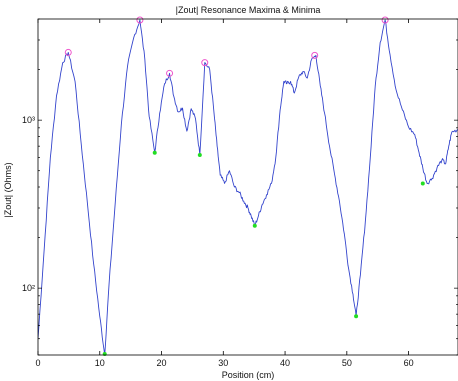 This screenshot has width=458, height=381. What do you see at coordinates (285, 363) in the screenshot?
I see `x-tick-label: 40` at bounding box center [285, 363].